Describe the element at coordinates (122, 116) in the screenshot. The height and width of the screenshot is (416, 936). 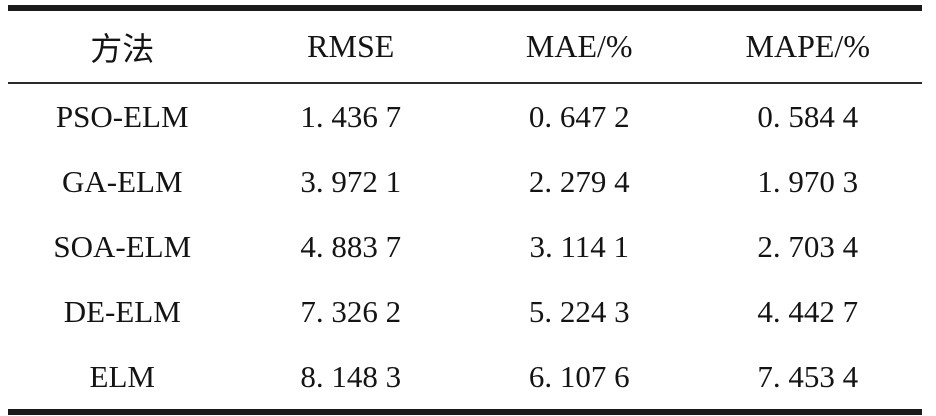
I see `method-cell: PSO-ELM` at that location.